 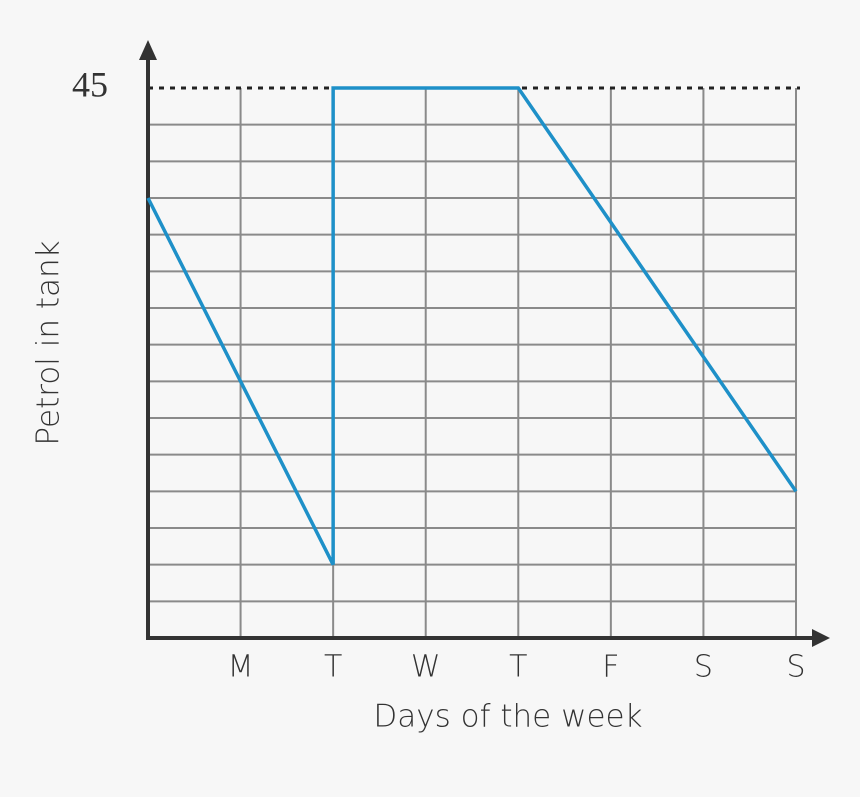 What do you see at coordinates (241, 667) in the screenshot?
I see `x-tick-label: M` at bounding box center [241, 667].